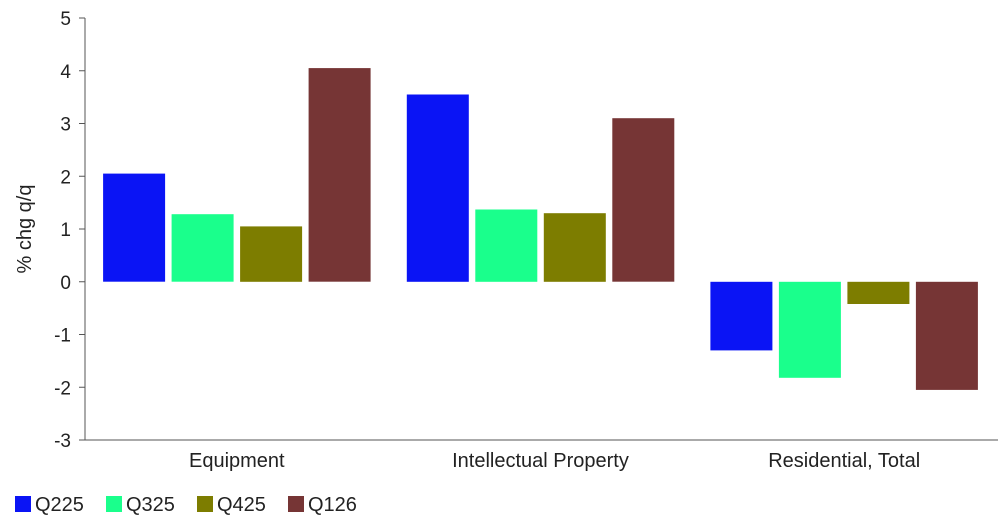  I want to click on legend-swatch-q225, so click(23, 504).